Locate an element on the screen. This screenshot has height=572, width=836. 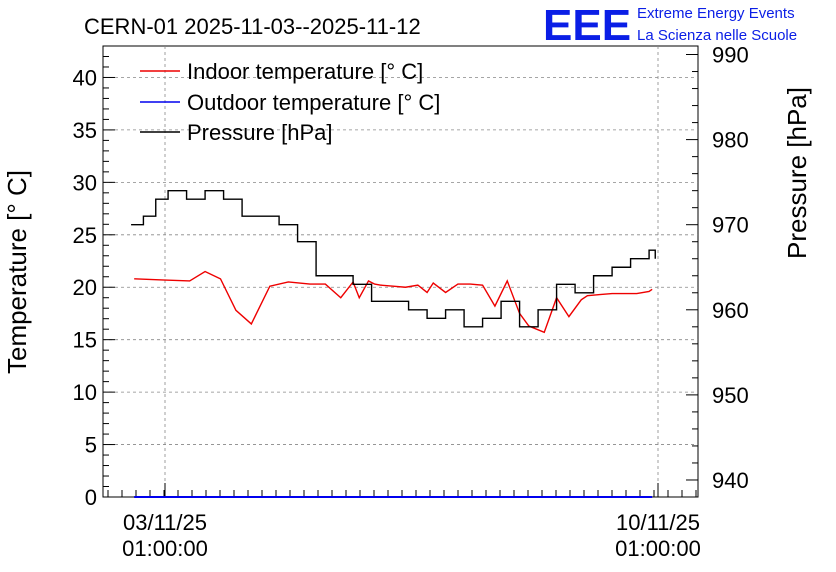
logo-mark: EEE is located at coordinates (587, 25).